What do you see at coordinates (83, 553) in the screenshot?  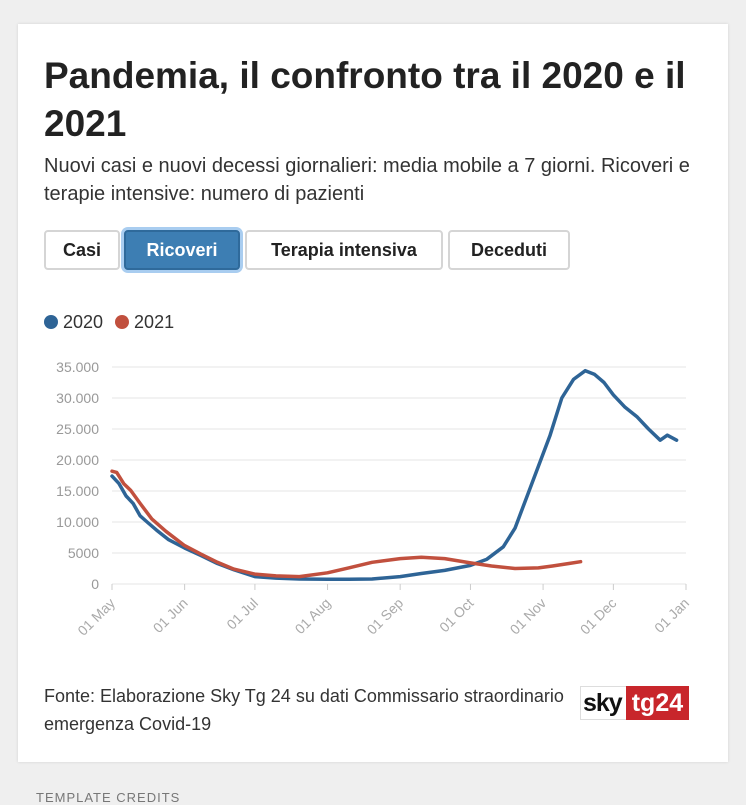 I see `y-tick-label: 5000` at bounding box center [83, 553].